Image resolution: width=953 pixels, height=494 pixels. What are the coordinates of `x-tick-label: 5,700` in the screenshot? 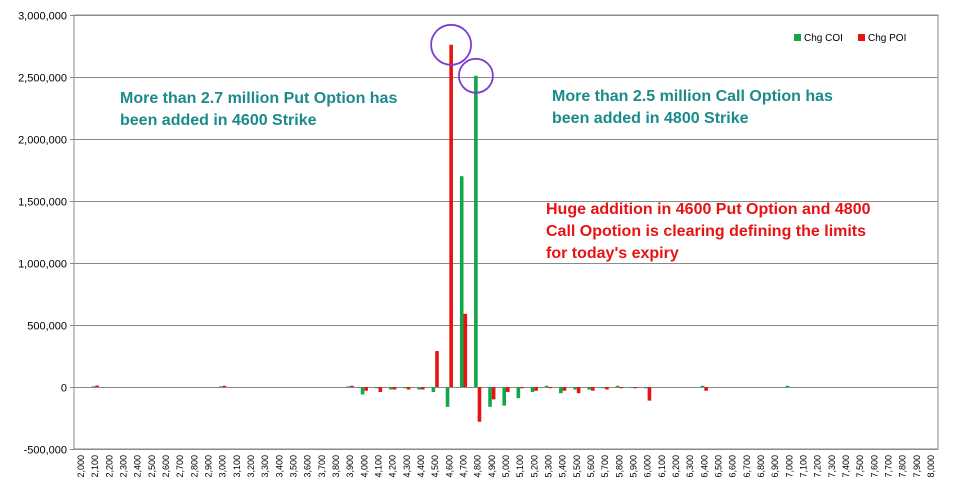 It's located at (605, 466).